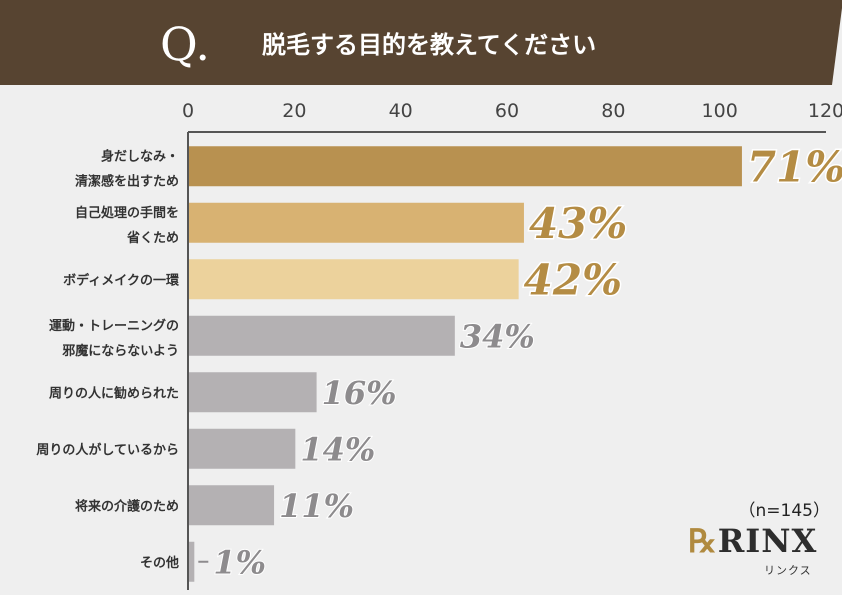 This screenshot has width=842, height=595. What do you see at coordinates (613, 111) in the screenshot?
I see `x-tick-label: 80` at bounding box center [613, 111].